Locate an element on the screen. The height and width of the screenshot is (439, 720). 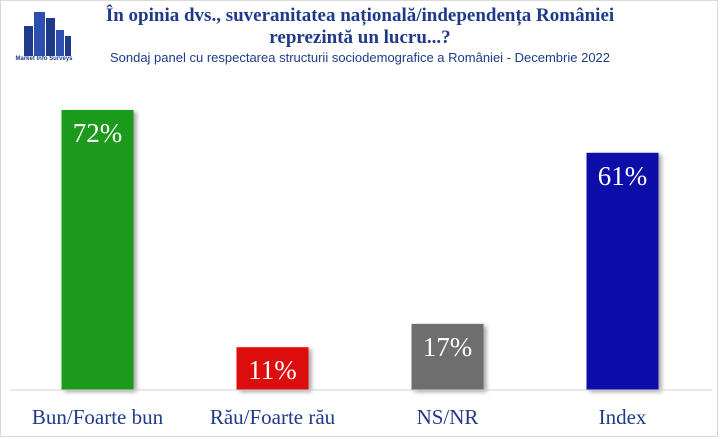
chart-title-line2: reprezintă un lucru...? is located at coordinates (360, 37).